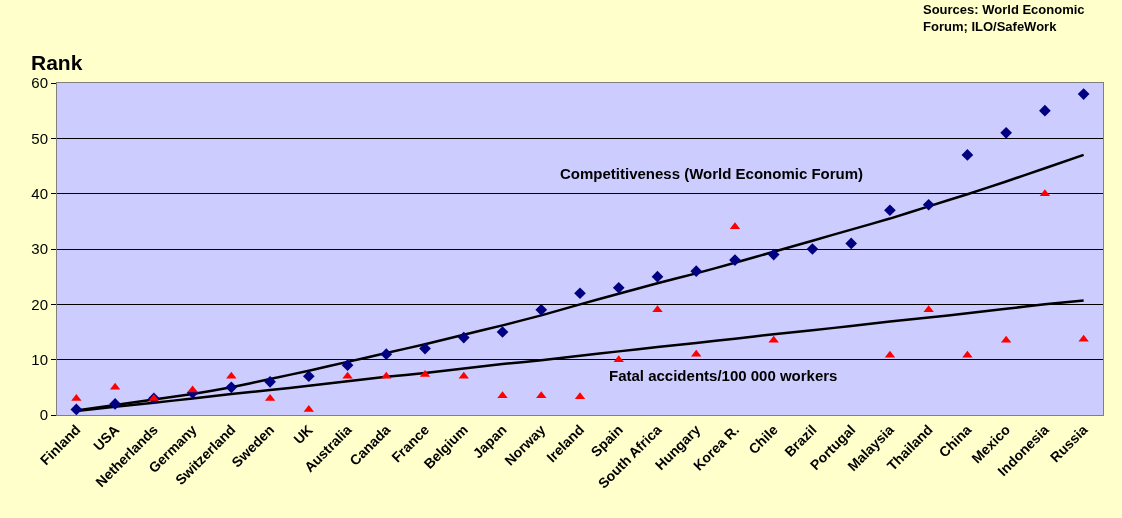  Describe the element at coordinates (57, 62) in the screenshot. I see `y-axis-title: Rank` at that location.